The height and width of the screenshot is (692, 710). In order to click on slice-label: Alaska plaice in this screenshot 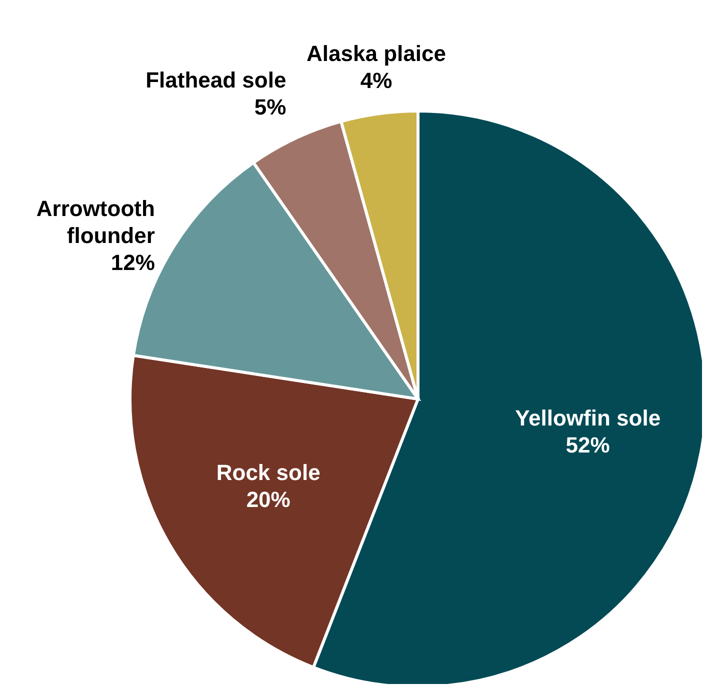, I will do `click(376, 53)`.